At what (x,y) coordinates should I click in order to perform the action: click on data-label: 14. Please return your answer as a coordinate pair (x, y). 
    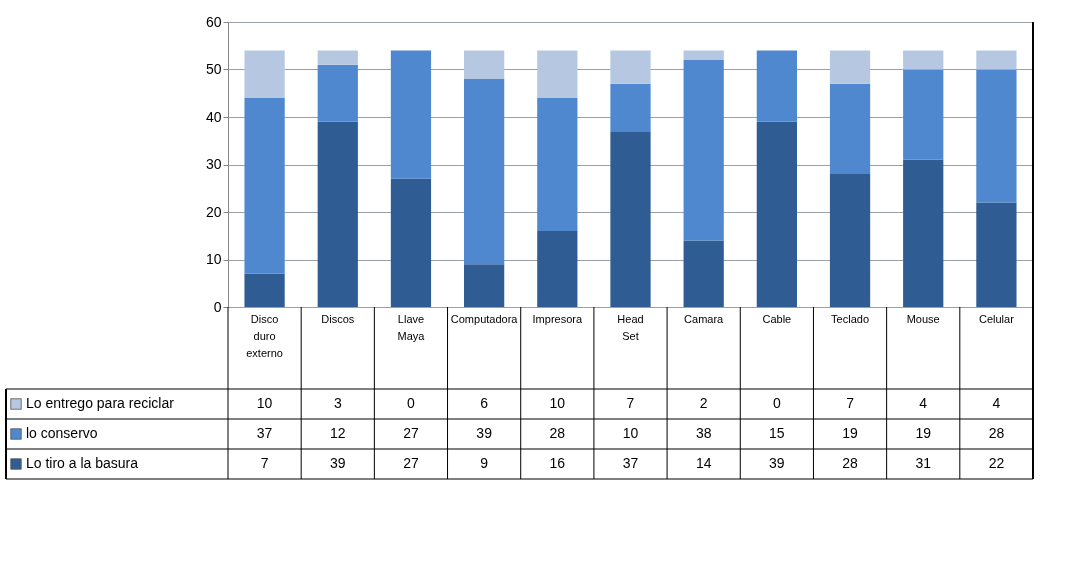
    Looking at the image, I should click on (703, 463).